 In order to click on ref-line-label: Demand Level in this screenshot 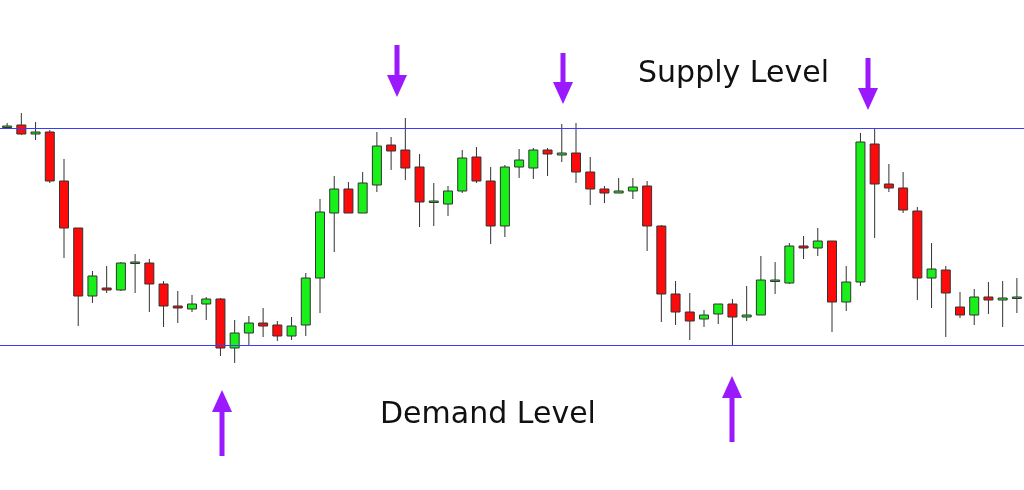, I will do `click(488, 412)`.